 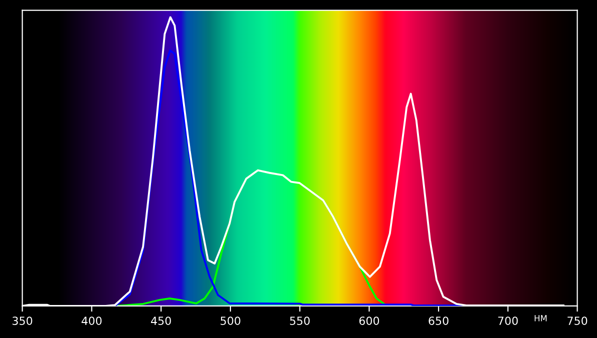 What do you see at coordinates (578, 321) in the screenshot?
I see `x-tick-label: 750` at bounding box center [578, 321].